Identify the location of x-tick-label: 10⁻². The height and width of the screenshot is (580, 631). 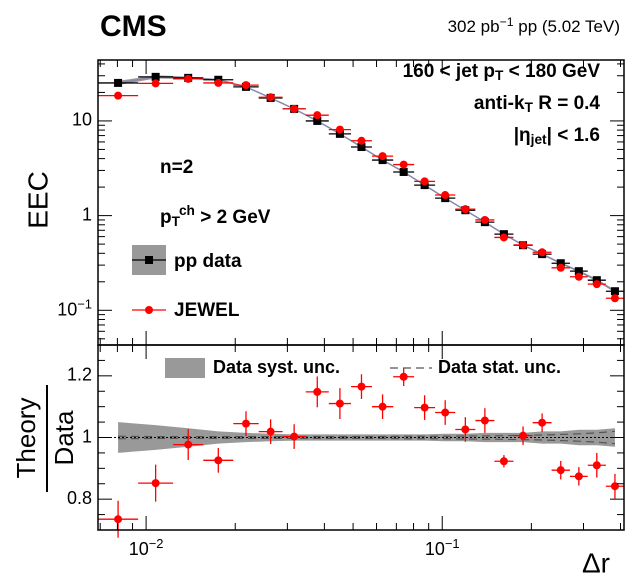
(146, 547).